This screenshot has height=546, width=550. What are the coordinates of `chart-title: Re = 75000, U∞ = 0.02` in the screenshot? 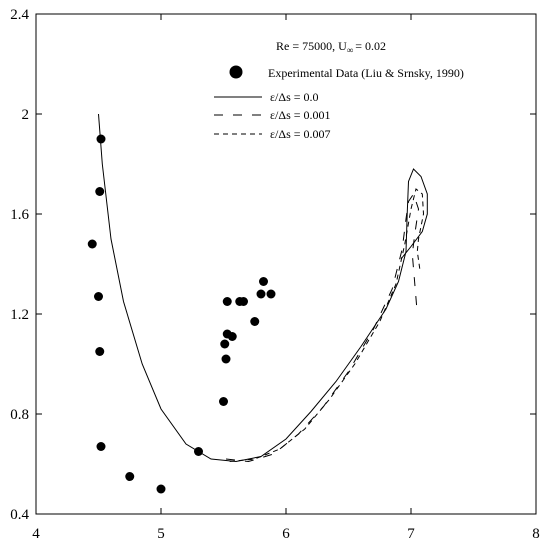 It's located at (331, 47).